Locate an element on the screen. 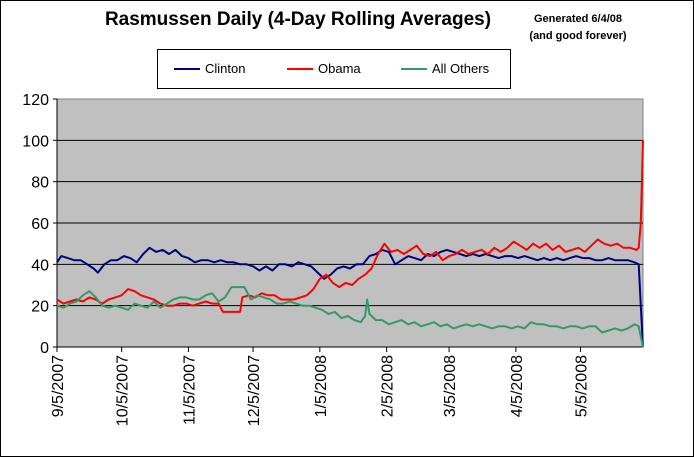 The width and height of the screenshot is (694, 457). y-tick-label-0: 0 is located at coordinates (44, 348).